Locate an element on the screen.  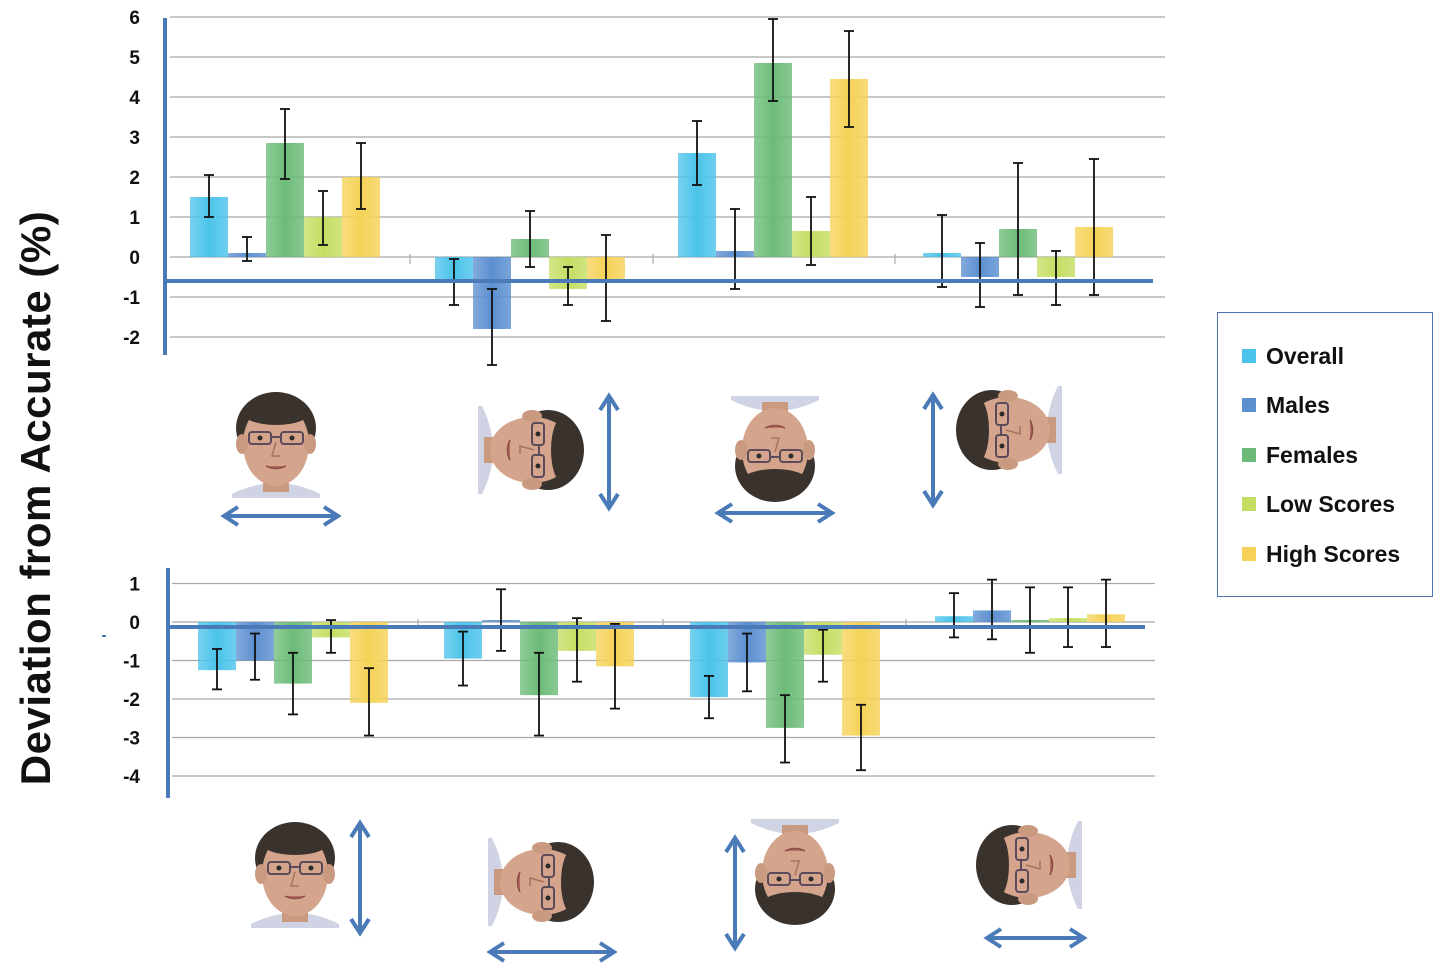
y-tick-label: 5 is located at coordinates (134, 58).